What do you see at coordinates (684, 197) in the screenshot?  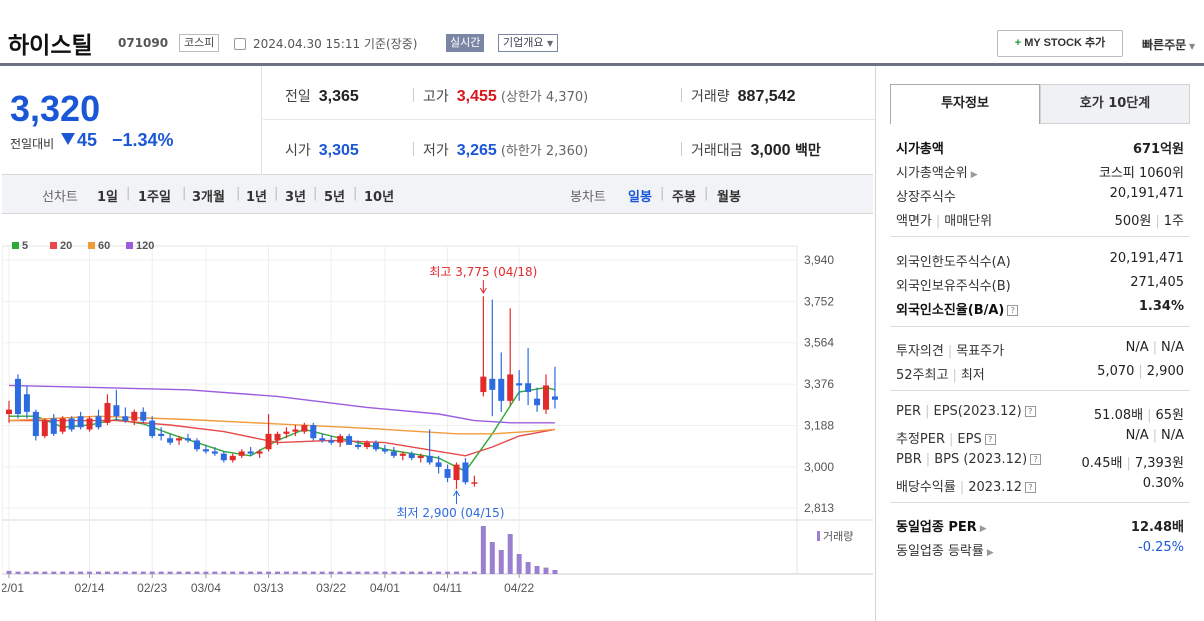 I see `period-weekly: 주봉` at bounding box center [684, 197].